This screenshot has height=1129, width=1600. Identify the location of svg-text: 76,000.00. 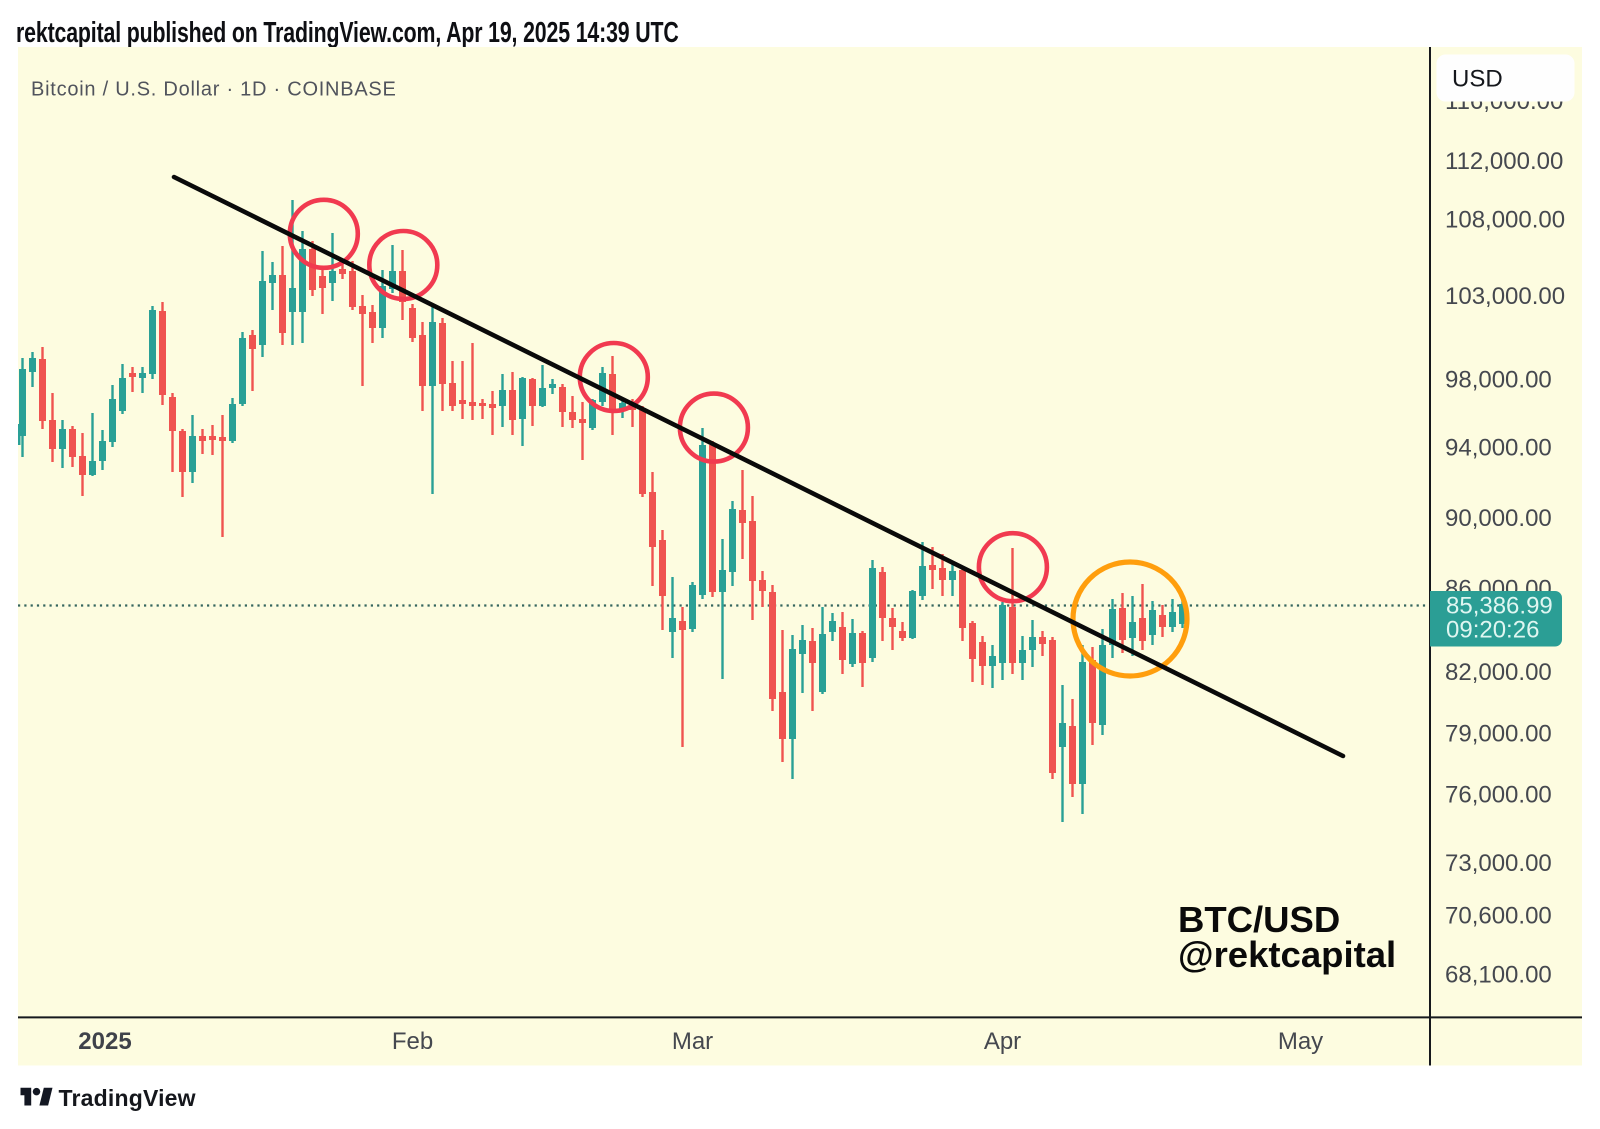
(1498, 795).